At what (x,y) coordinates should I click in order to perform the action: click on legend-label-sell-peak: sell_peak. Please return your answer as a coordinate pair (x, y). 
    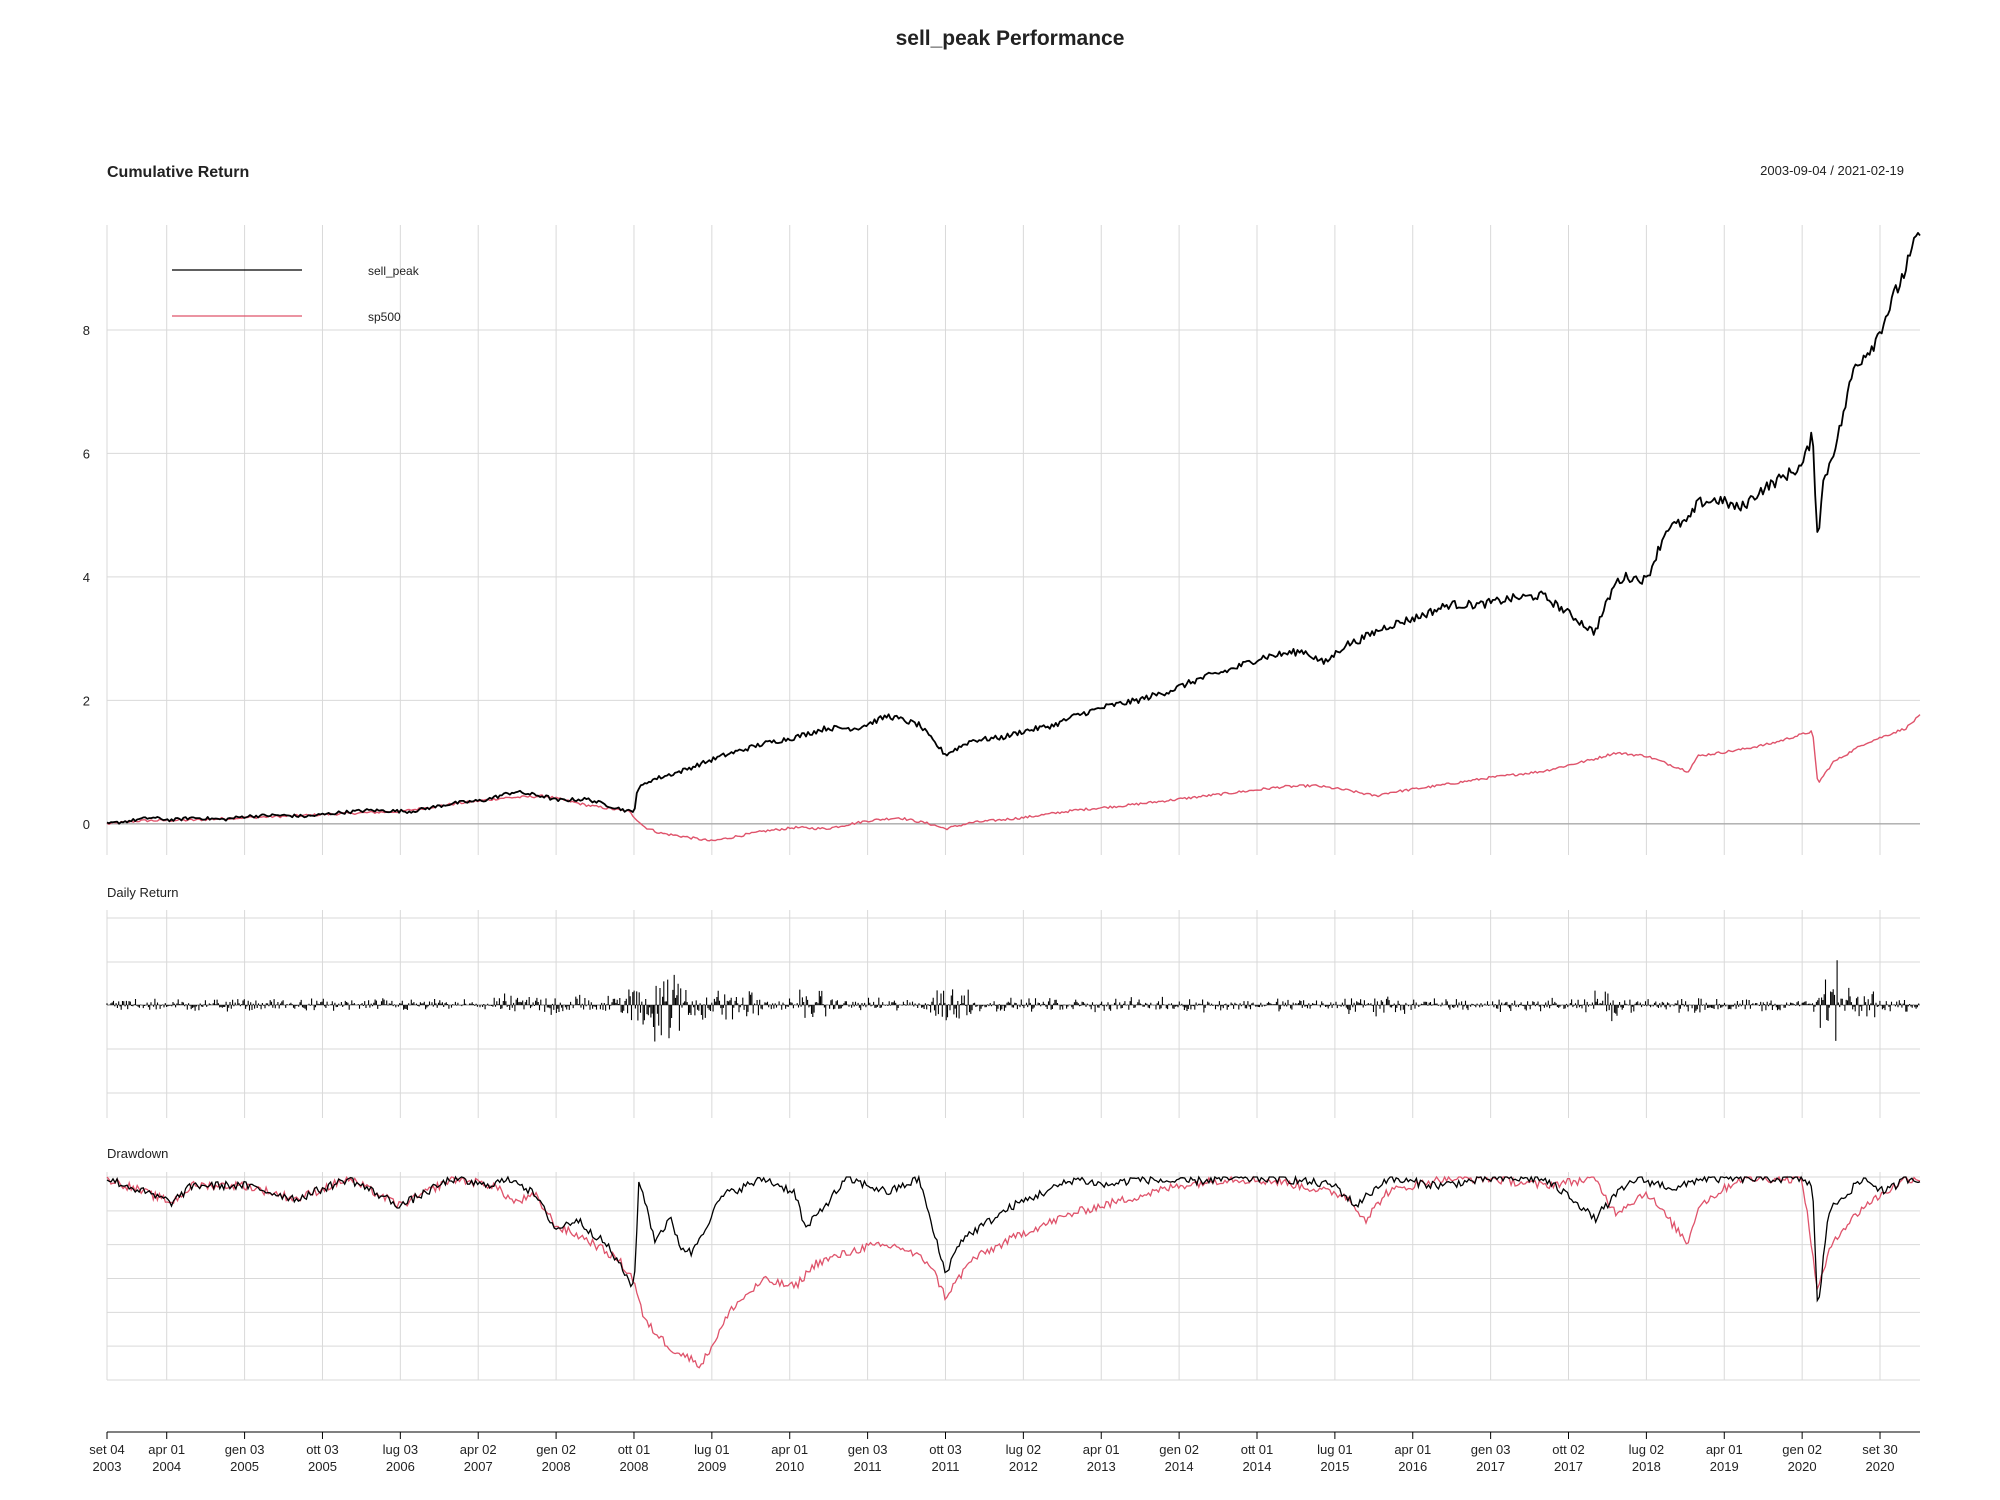
    Looking at the image, I should click on (394, 271).